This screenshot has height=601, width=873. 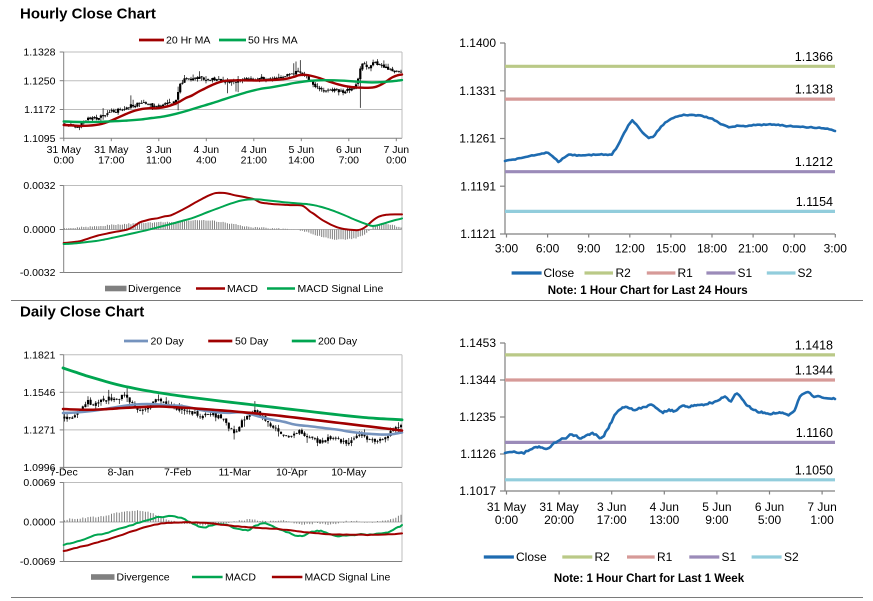 What do you see at coordinates (478, 234) in the screenshot?
I see `svg-text: 1.1121` at bounding box center [478, 234].